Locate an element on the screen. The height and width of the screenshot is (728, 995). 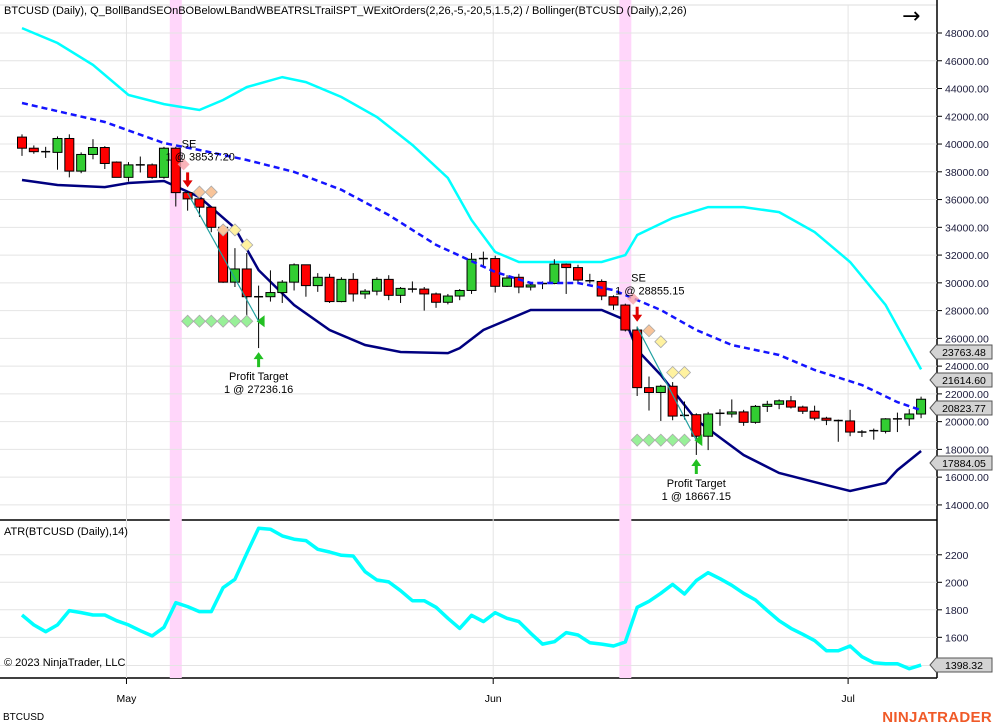
price-tick-label: 24000.00 is located at coordinates (967, 367).